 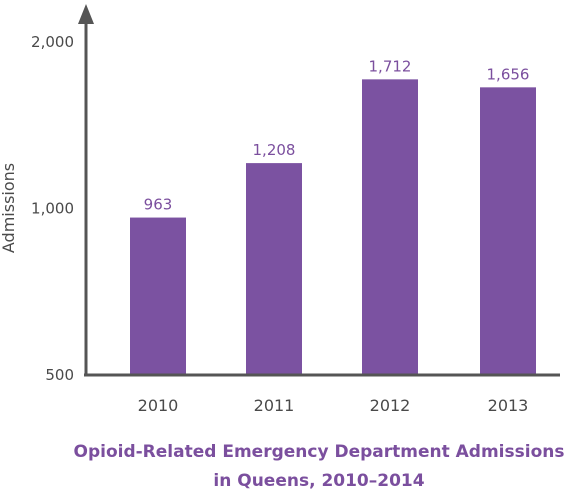 I want to click on chart-title-line-2: in Queens, 2010–2014, so click(x=318, y=481).